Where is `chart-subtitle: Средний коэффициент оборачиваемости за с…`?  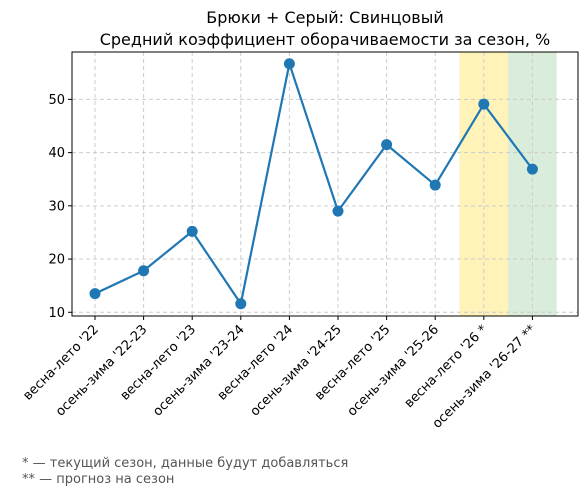
chart-subtitle: Средний коэффициент оборачиваемости за с… is located at coordinates (325, 39).